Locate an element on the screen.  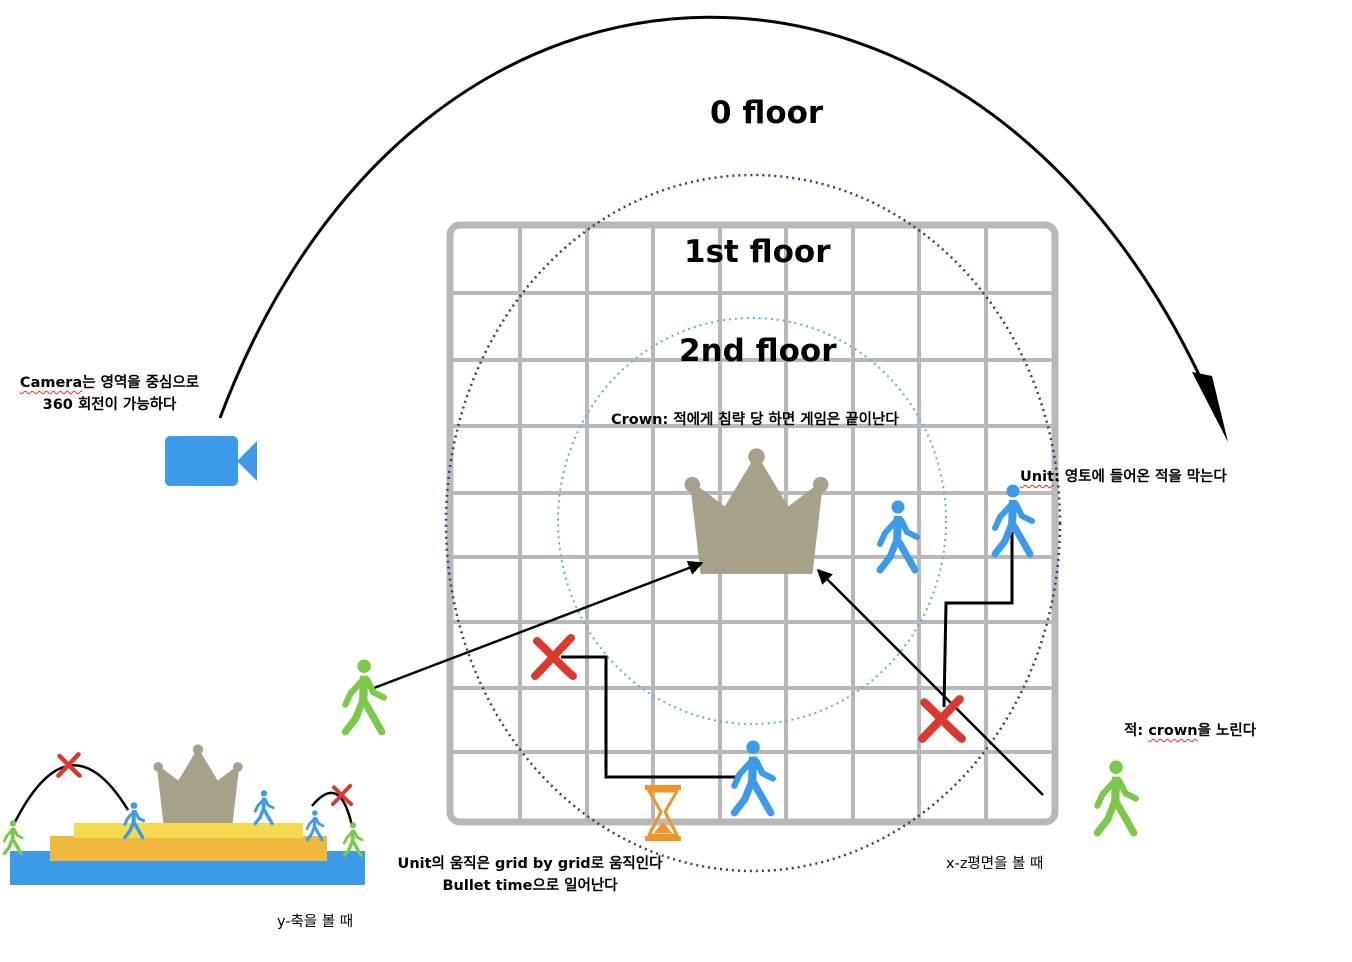
unit-note-text: : 영토에 들어온 적을 막는다 is located at coordinates (1140, 477).